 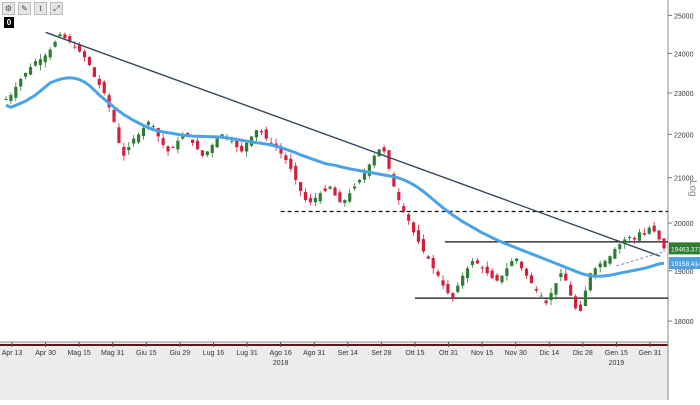 I want to click on x-tick-label: Apr 13, so click(x=12, y=353).